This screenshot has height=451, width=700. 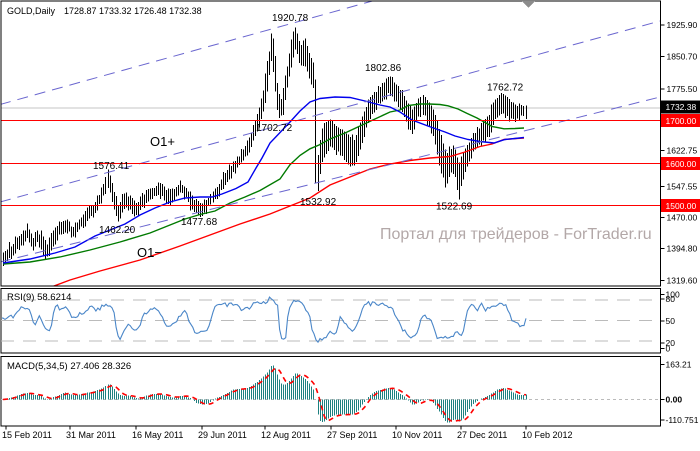 What do you see at coordinates (679, 365) in the screenshot?
I see `svg-text: 163.21` at bounding box center [679, 365].